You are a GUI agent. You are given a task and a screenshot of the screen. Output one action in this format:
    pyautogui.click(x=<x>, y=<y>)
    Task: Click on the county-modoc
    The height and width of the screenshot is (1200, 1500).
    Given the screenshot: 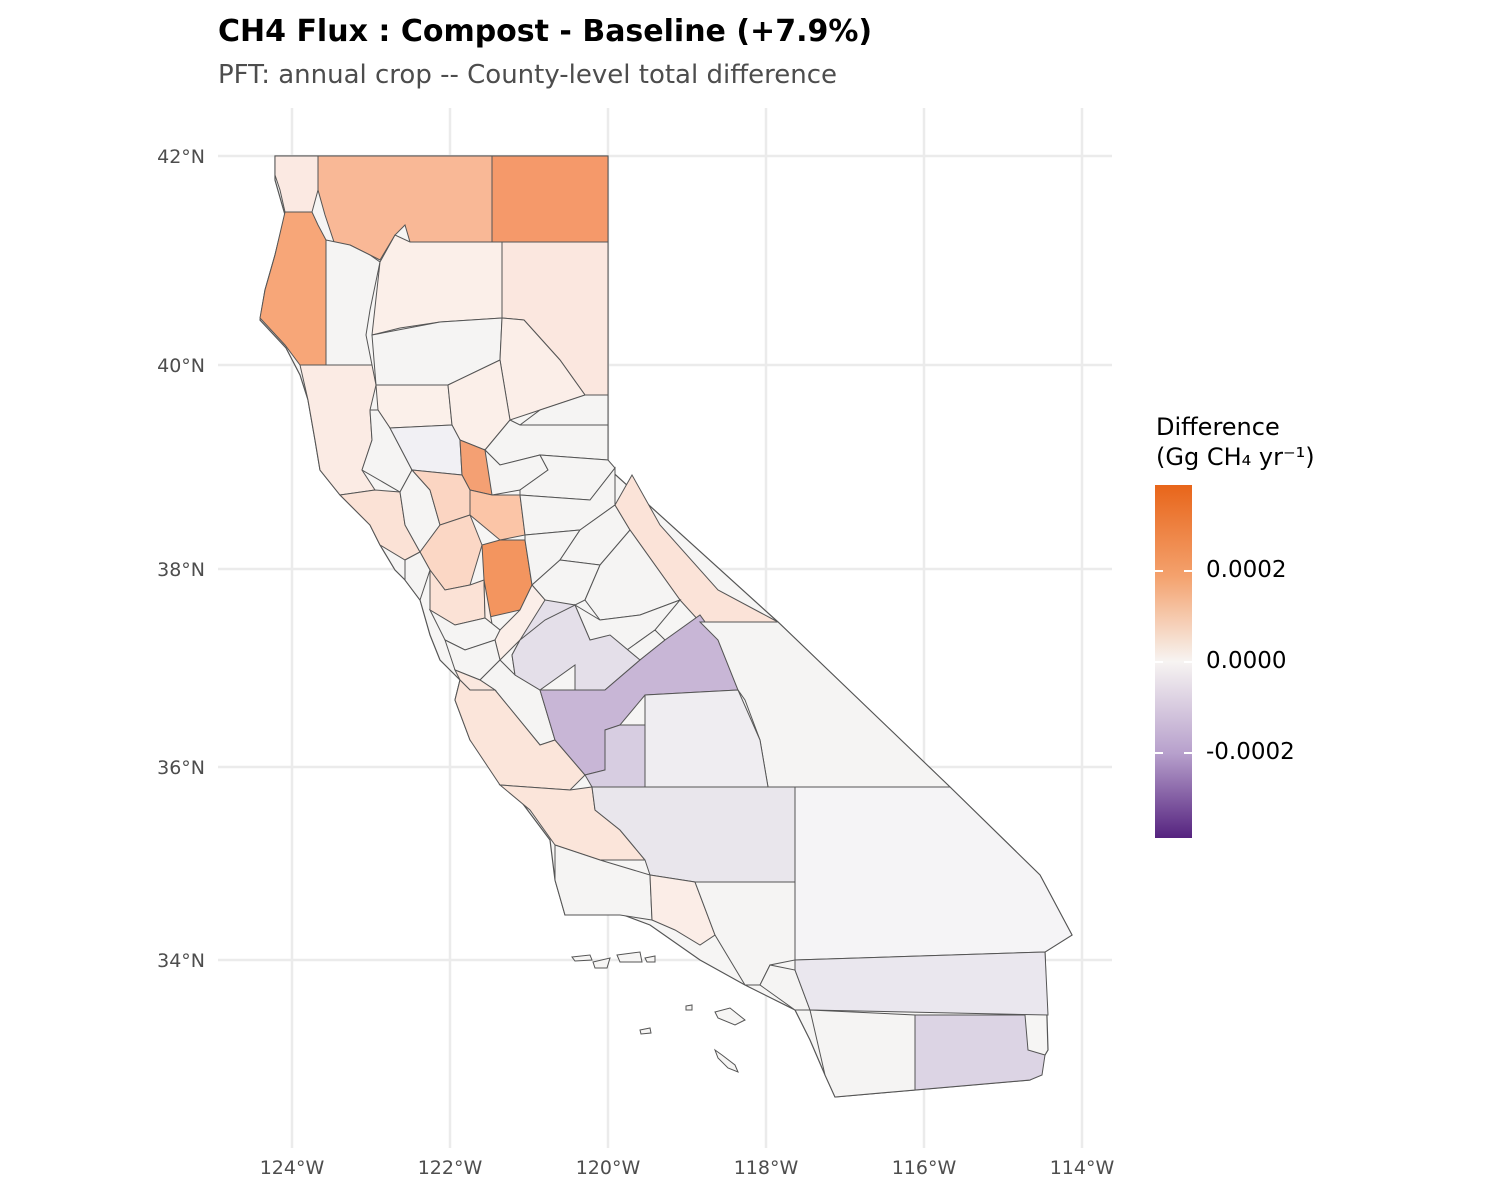 What is the action you would take?
    pyautogui.click(x=550, y=199)
    